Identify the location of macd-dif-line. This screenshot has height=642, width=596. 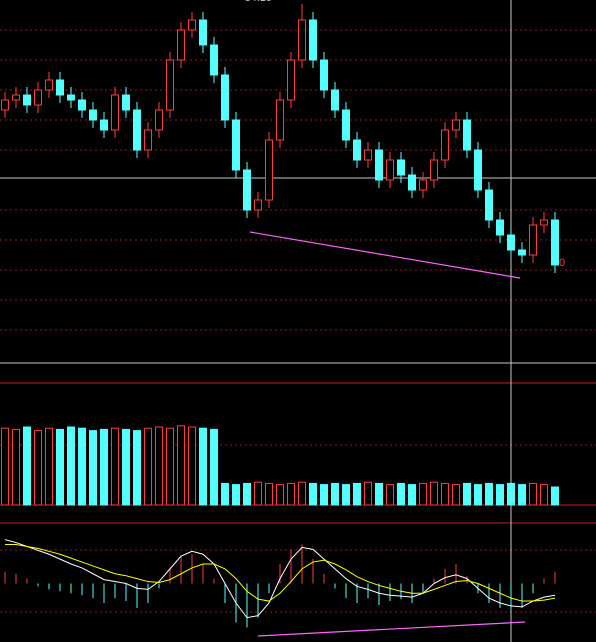
(280, 579).